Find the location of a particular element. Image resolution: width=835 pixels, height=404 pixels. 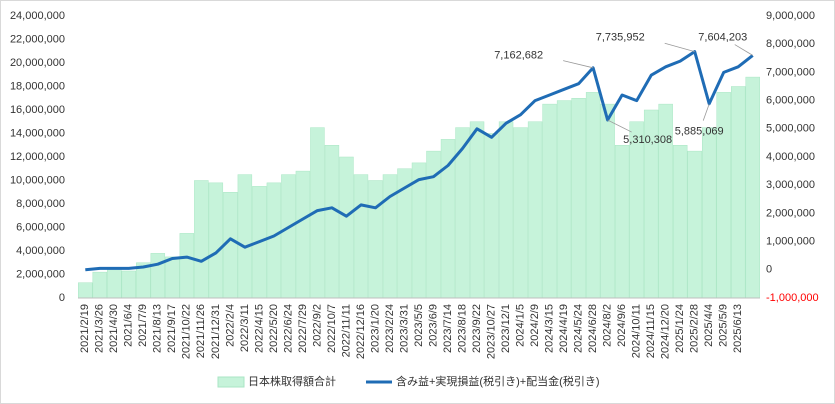

y-tick-label: 12,000,000 is located at coordinates (37, 157).